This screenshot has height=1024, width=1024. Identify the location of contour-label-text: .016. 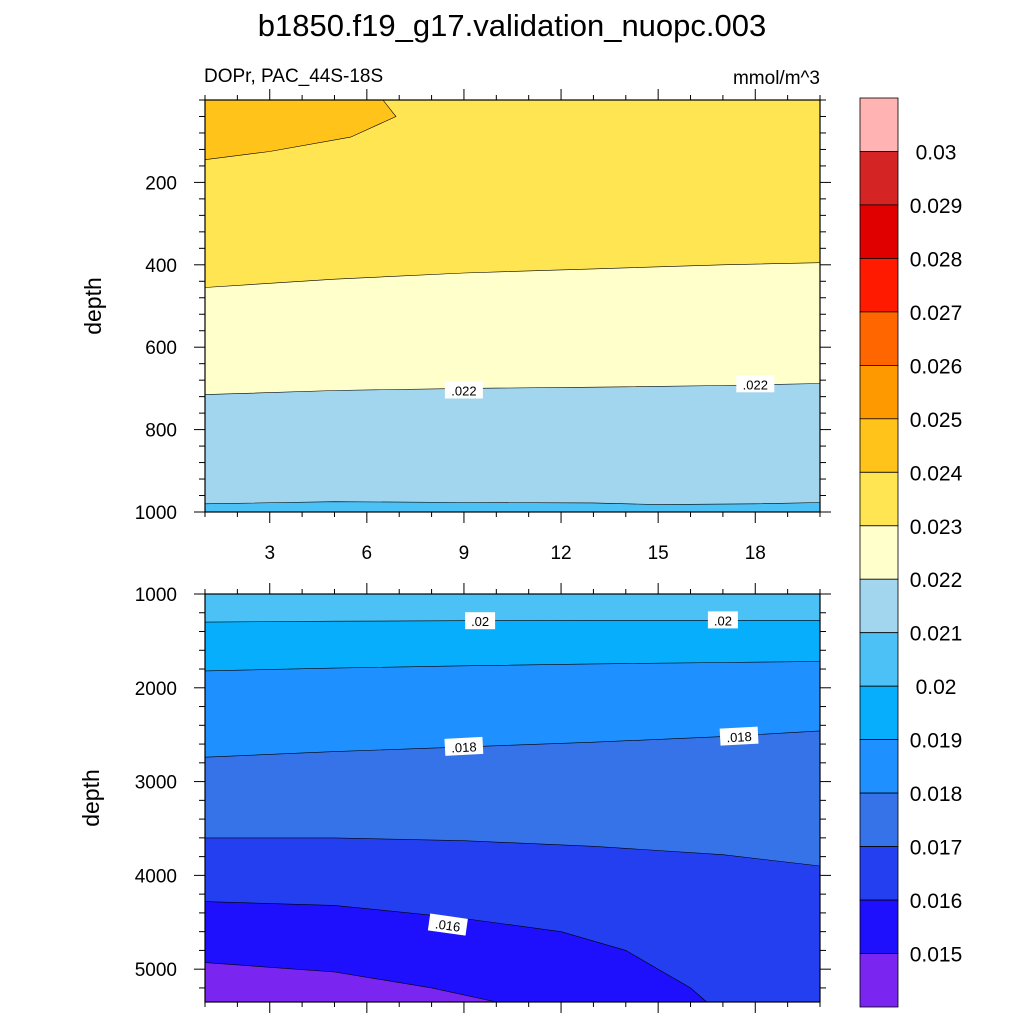
(447, 925).